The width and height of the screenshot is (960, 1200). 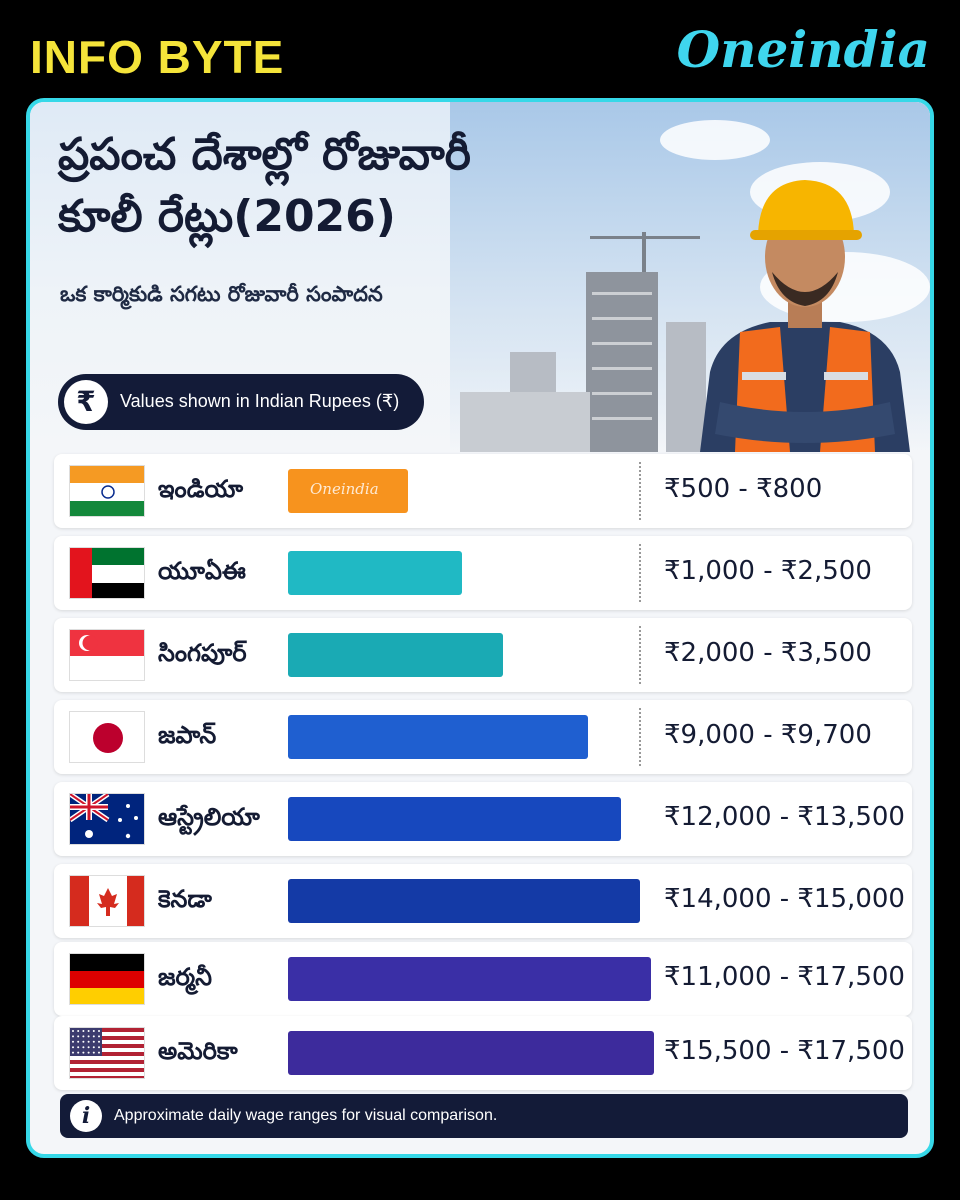 I want to click on singapore-flag-icon, so click(x=107, y=655).